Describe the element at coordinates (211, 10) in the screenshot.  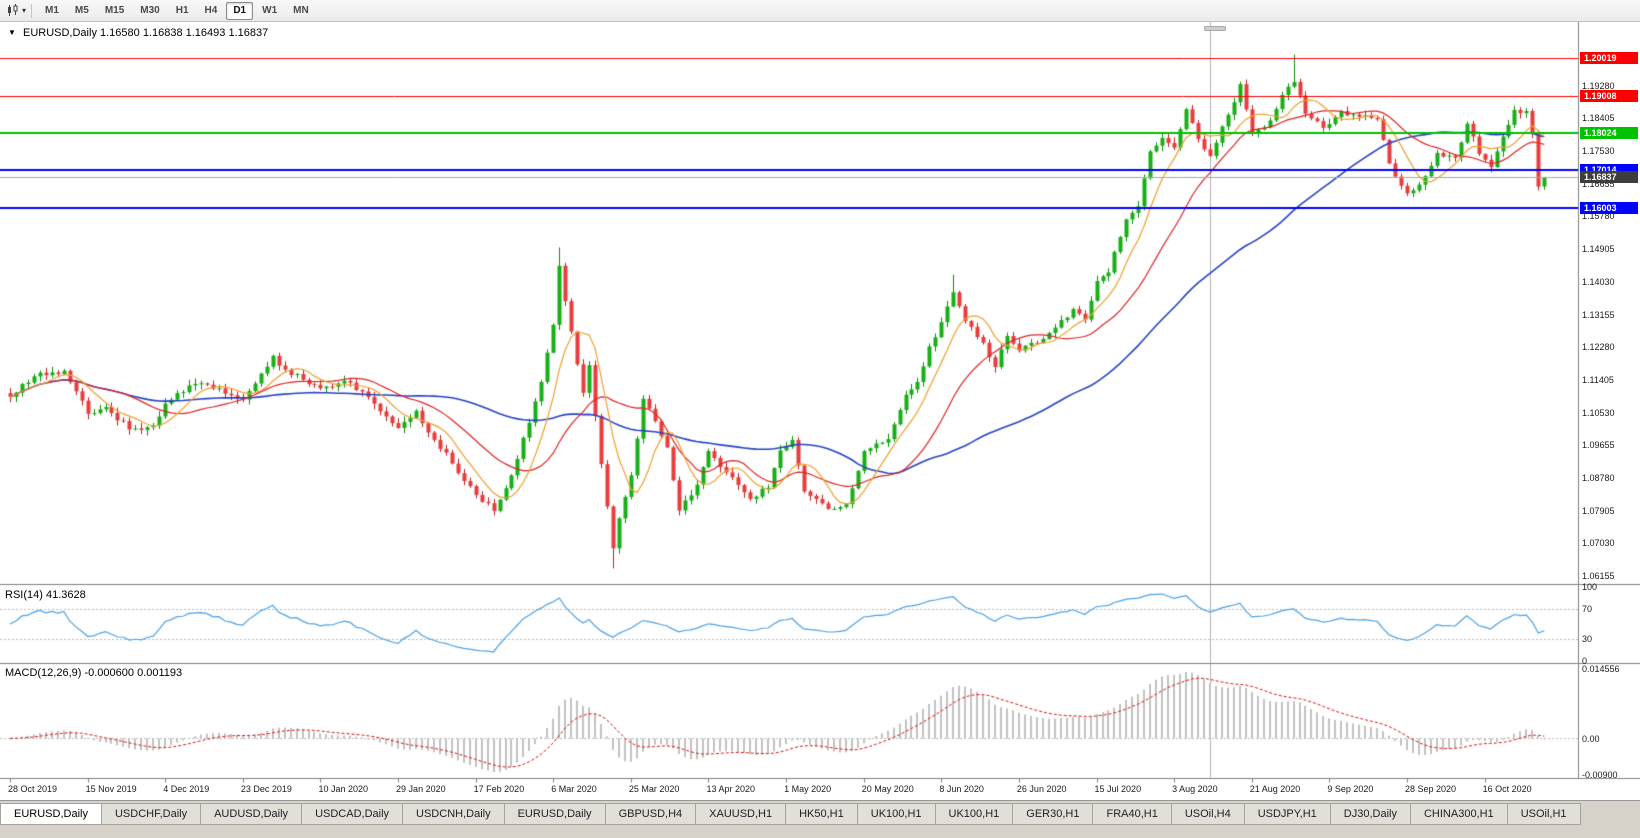
I see `timeframe-button-h4: H4` at that location.